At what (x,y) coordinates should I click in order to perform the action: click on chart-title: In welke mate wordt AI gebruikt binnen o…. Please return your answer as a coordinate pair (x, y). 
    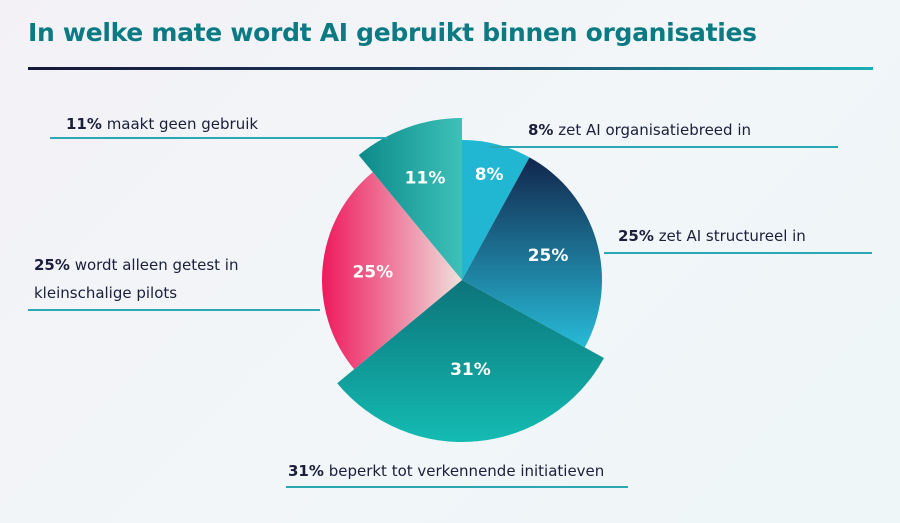
    Looking at the image, I should click on (392, 32).